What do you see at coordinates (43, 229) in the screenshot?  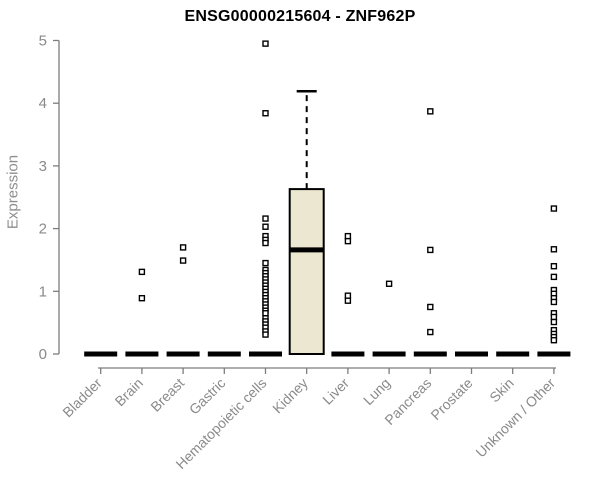 I see `y-tick-label: 2` at bounding box center [43, 229].